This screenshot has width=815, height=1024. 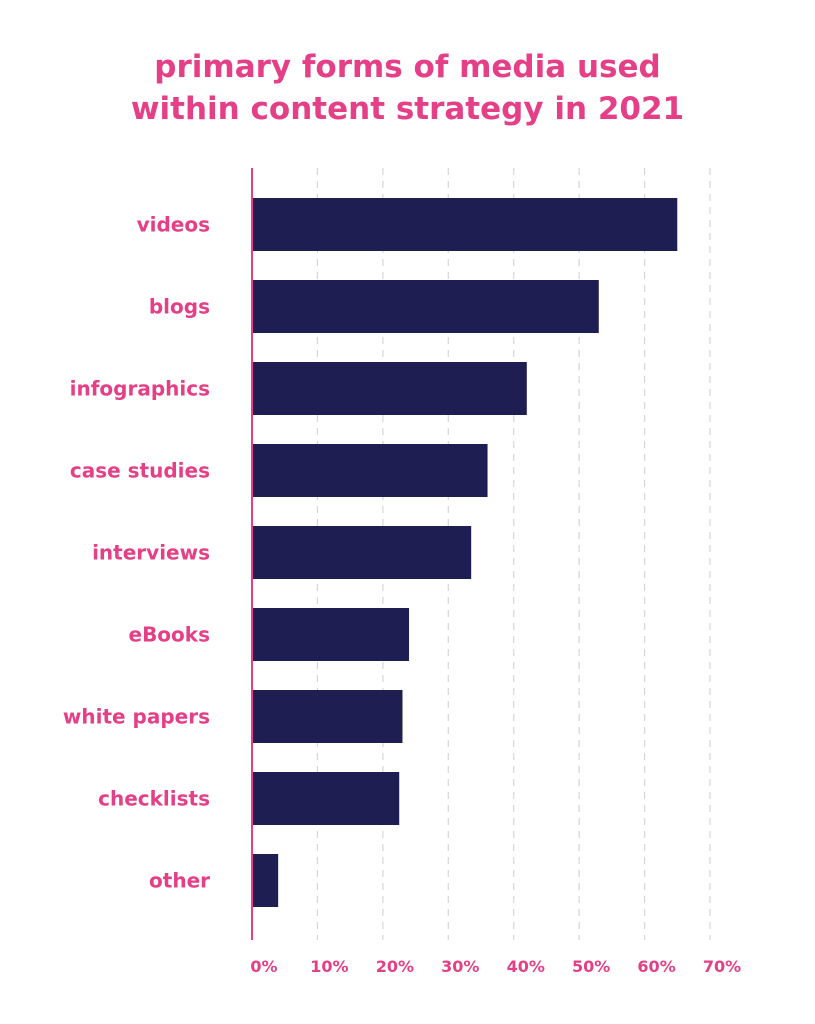 I want to click on bar-videos, so click(x=465, y=224).